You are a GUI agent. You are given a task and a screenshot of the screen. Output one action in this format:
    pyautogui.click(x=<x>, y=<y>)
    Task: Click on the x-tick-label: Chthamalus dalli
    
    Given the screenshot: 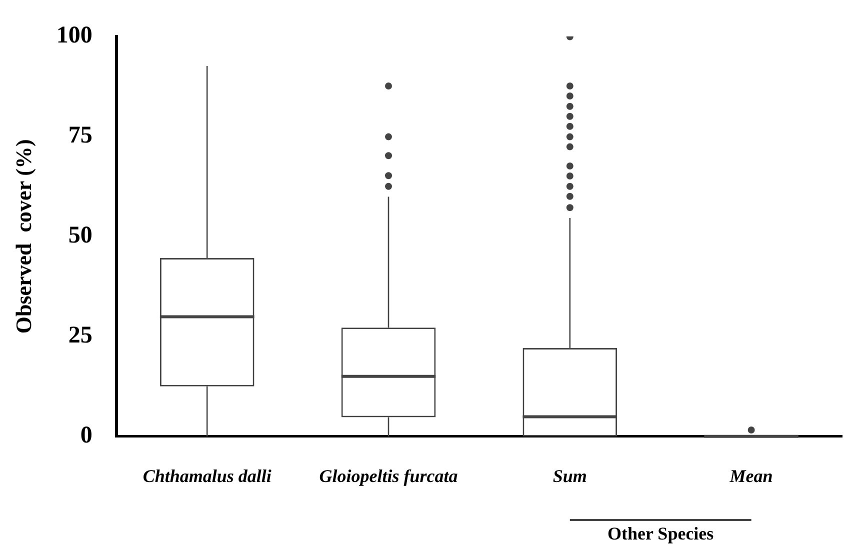 What is the action you would take?
    pyautogui.click(x=207, y=476)
    